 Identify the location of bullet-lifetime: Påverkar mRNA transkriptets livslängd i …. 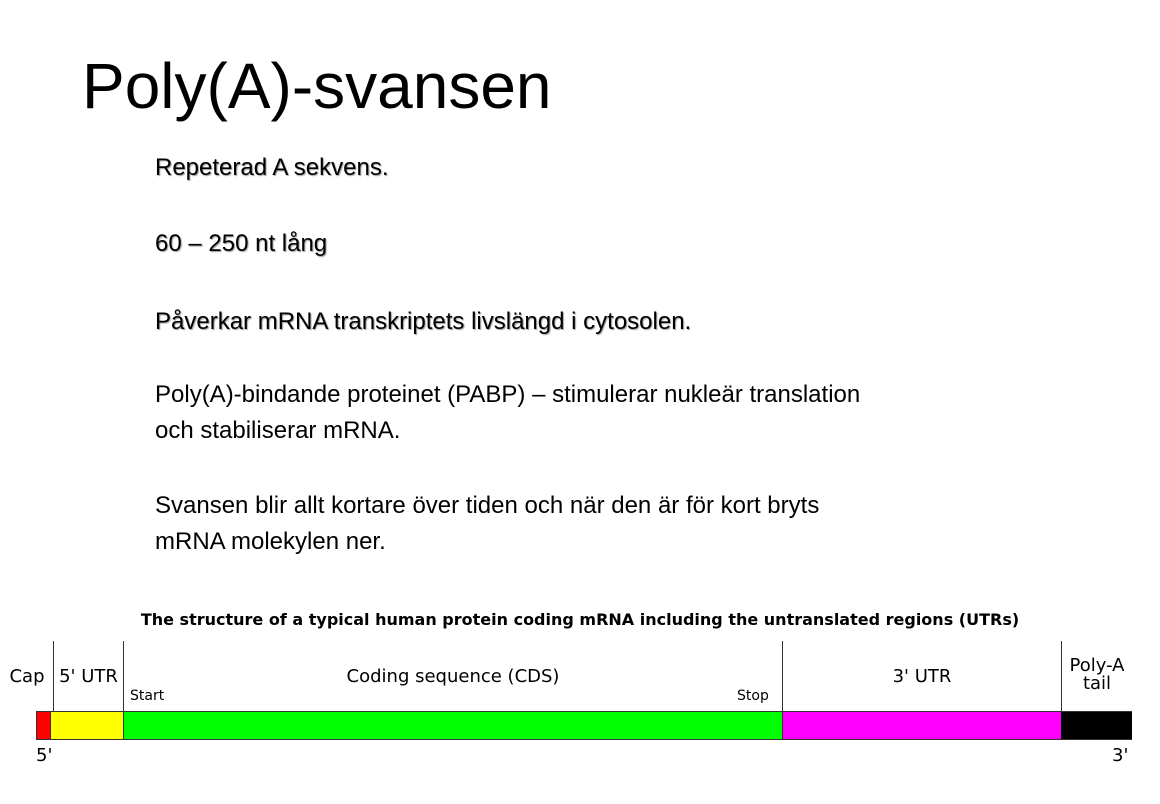
(423, 321).